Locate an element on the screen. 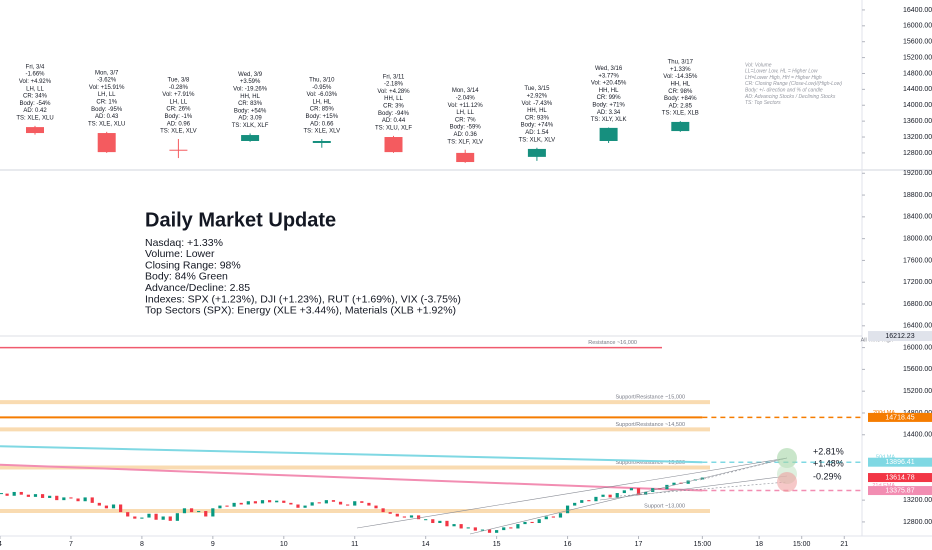  day-stat: HH, HL is located at coordinates (680, 85).